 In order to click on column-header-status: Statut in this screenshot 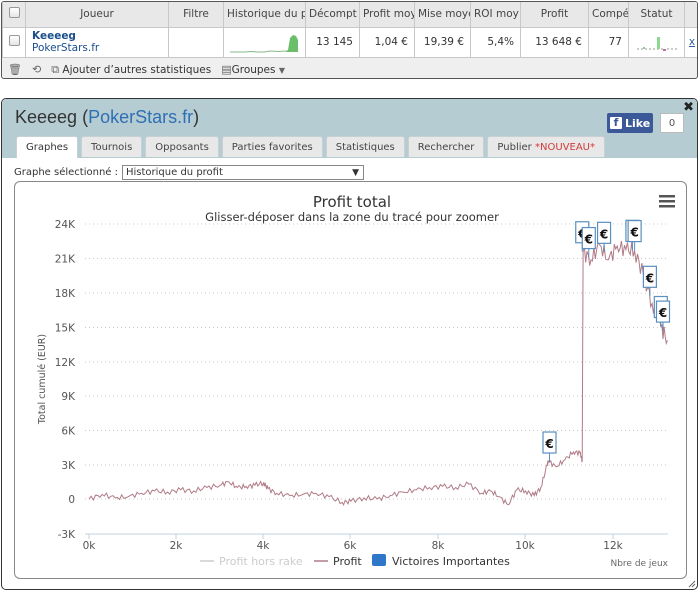, I will do `click(656, 15)`.